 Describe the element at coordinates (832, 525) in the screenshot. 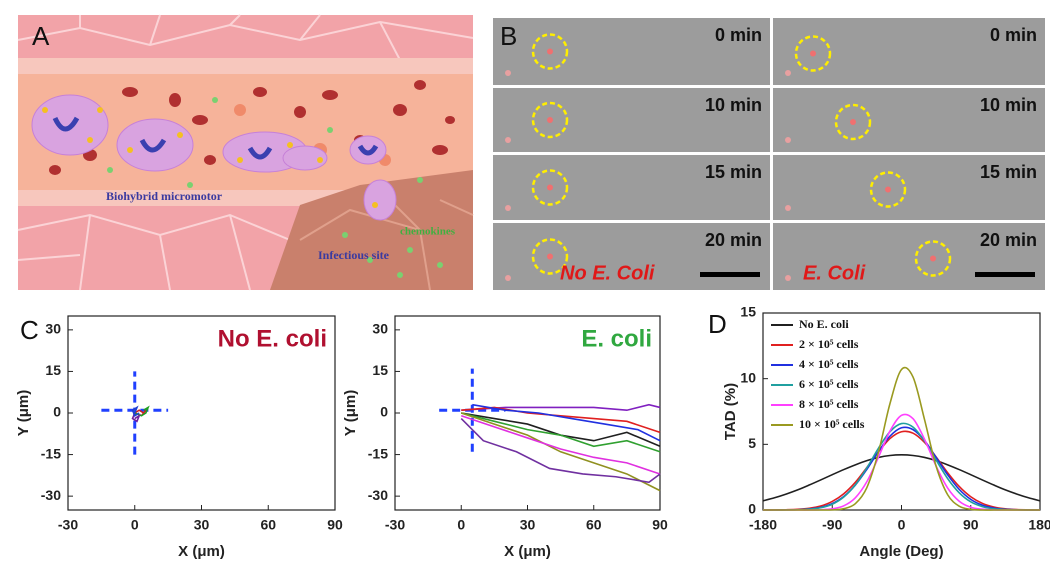

I see `x-tick-label: -90` at that location.